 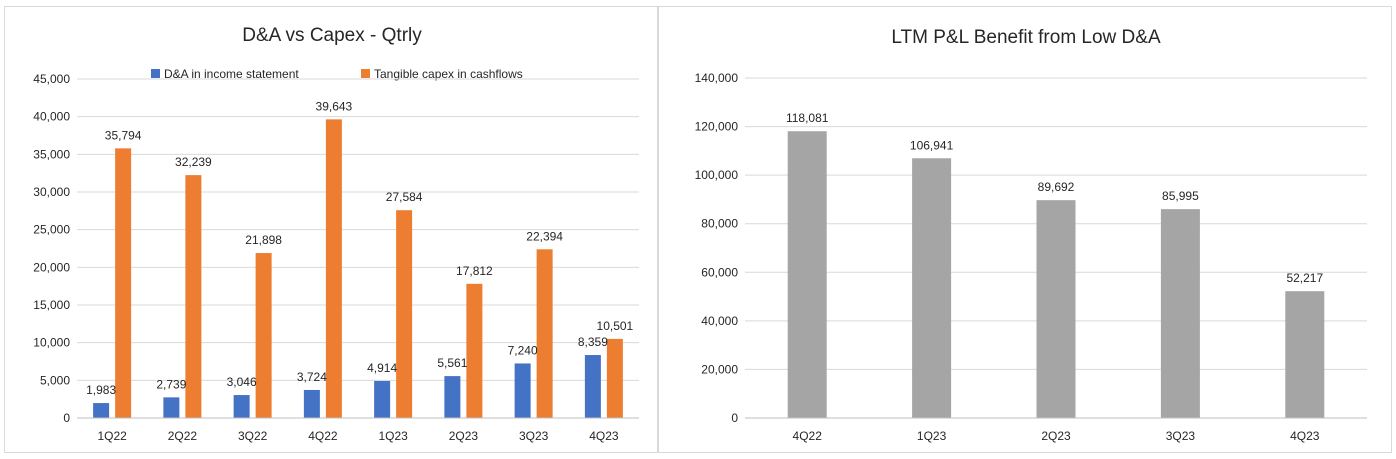 I want to click on y-tick-label: 25,000, so click(x=51, y=230).